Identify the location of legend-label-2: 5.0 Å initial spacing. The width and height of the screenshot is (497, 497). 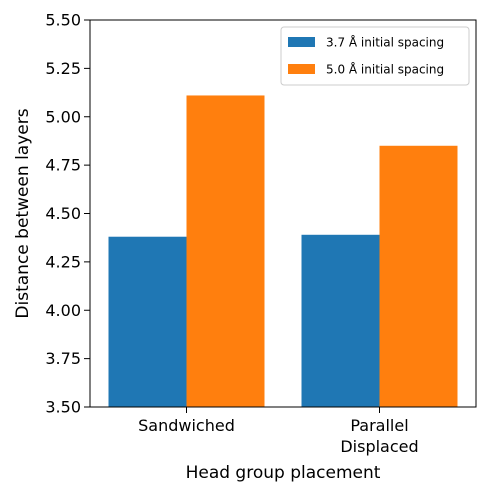
(385, 69).